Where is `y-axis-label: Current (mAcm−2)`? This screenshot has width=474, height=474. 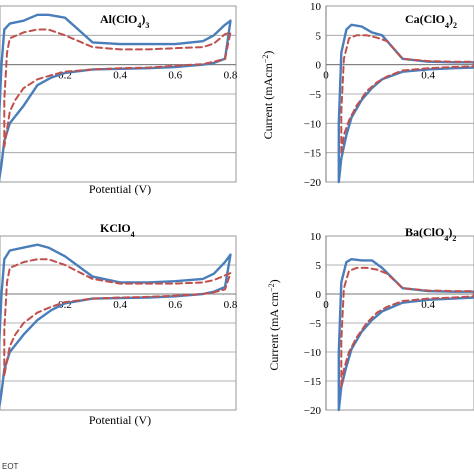 y-axis-label: Current (mAcm−2) is located at coordinates (268, 95).